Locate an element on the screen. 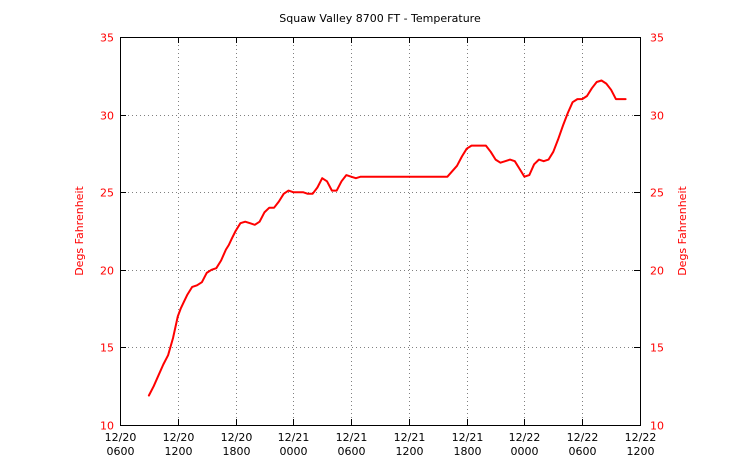 This screenshot has width=747, height=474. y-tick-label-left: 35 is located at coordinates (107, 38).